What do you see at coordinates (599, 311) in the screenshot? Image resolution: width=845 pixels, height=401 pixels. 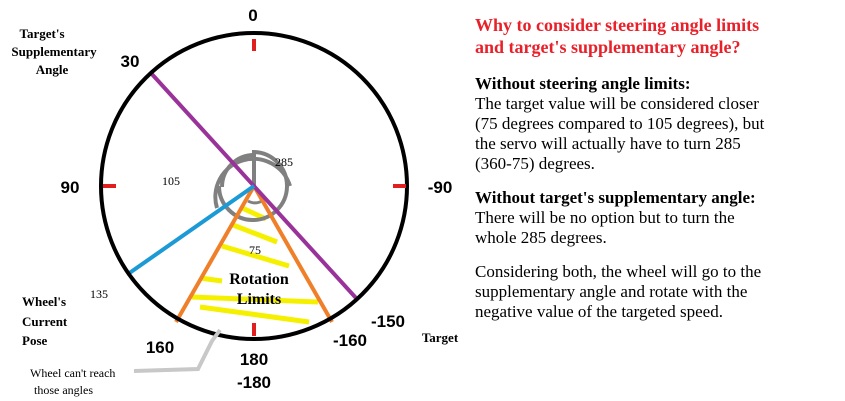 I see `block-line: negative value of the targeted speed.` at bounding box center [599, 311].